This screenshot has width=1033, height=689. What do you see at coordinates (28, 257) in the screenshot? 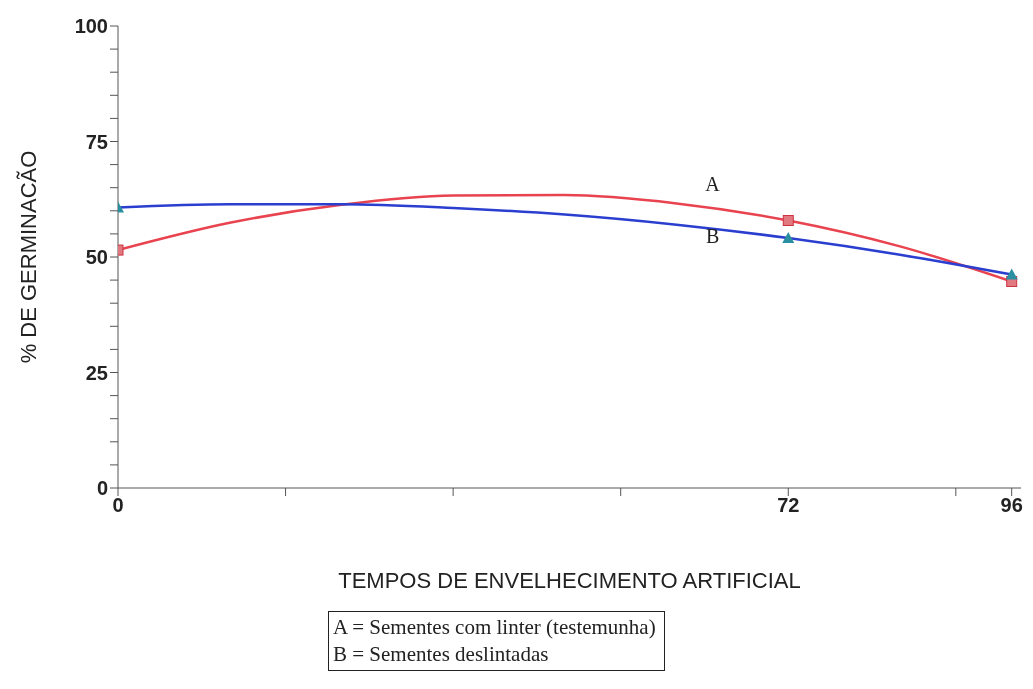
I see `y-axis-title: % DE GERMINACÃO` at bounding box center [28, 257].